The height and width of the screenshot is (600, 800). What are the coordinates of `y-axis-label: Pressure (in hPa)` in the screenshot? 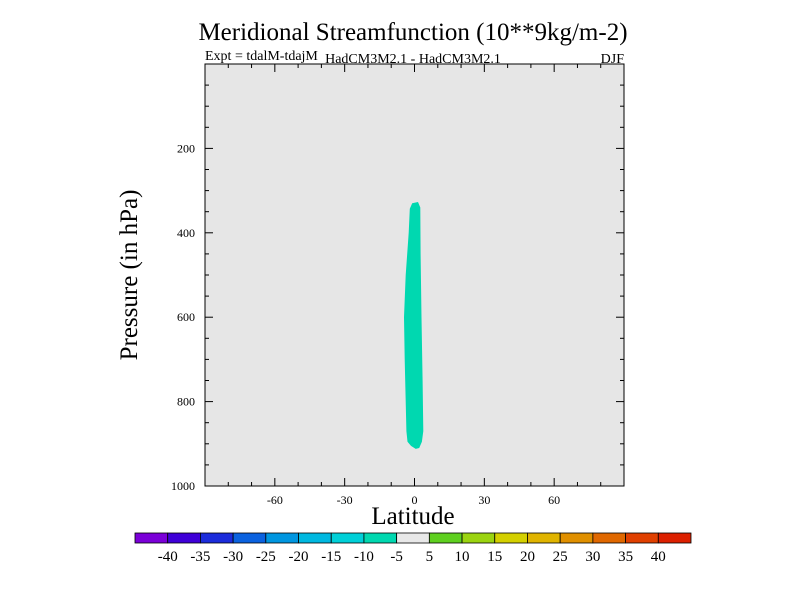 It's located at (129, 275).